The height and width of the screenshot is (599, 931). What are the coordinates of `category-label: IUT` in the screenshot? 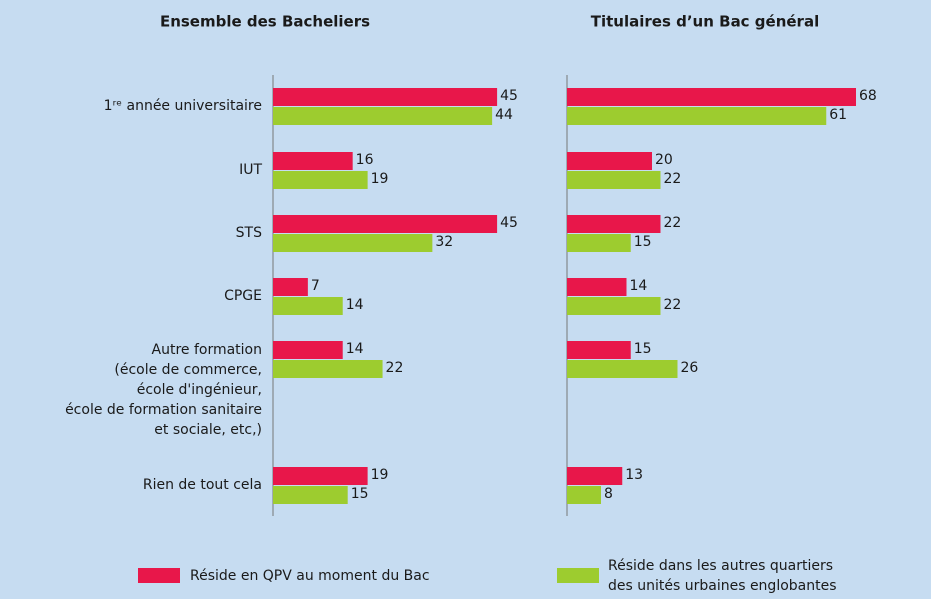 It's located at (250, 170).